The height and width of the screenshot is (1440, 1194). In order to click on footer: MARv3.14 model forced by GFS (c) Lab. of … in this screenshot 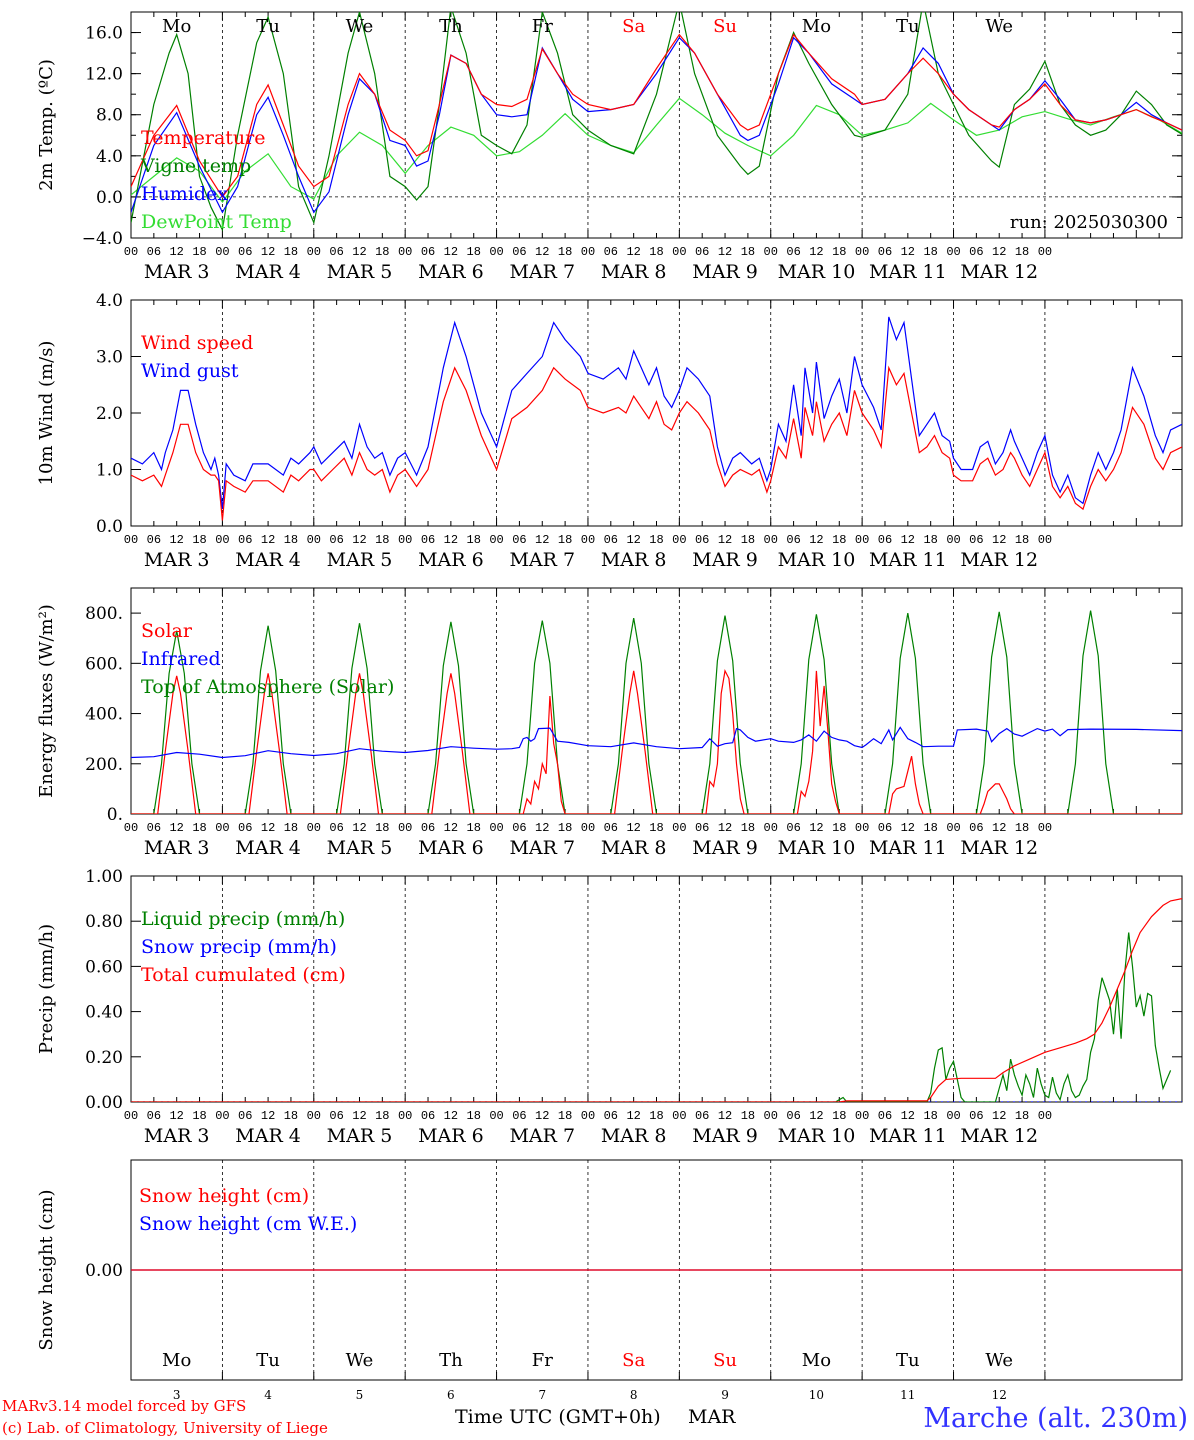, I will do `click(595, 1417)`.